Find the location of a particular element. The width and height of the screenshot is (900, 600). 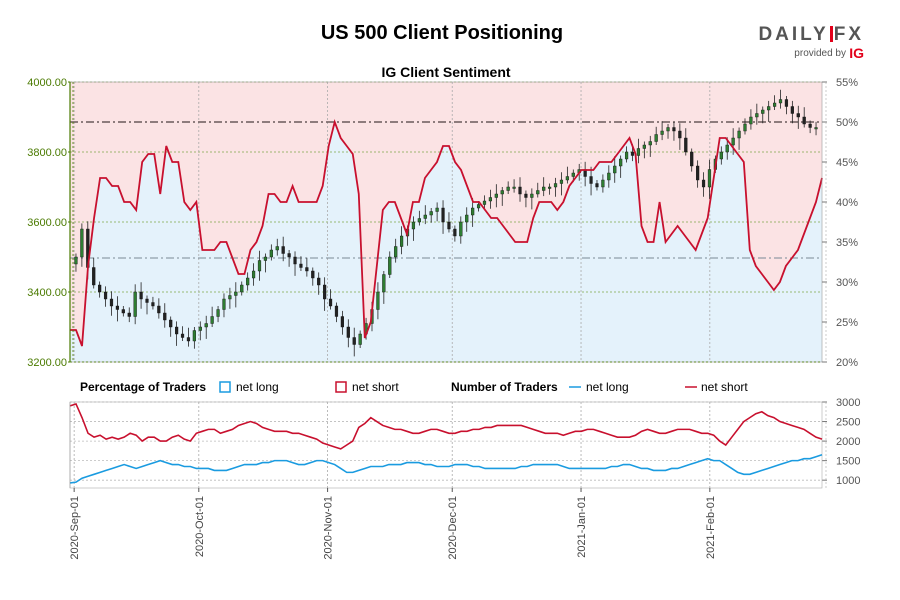

logo-divider is located at coordinates (831, 34).